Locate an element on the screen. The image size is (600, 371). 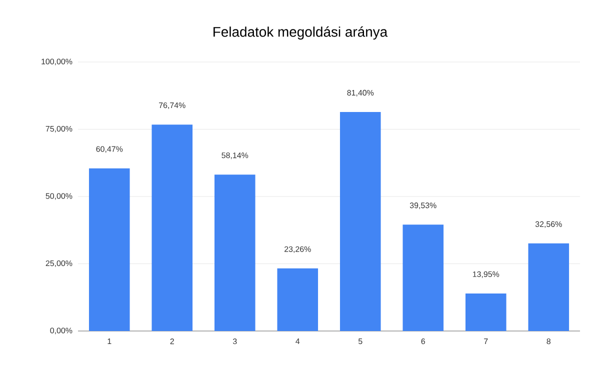
chart-title: Feladatok megoldási aránya is located at coordinates (301, 33).